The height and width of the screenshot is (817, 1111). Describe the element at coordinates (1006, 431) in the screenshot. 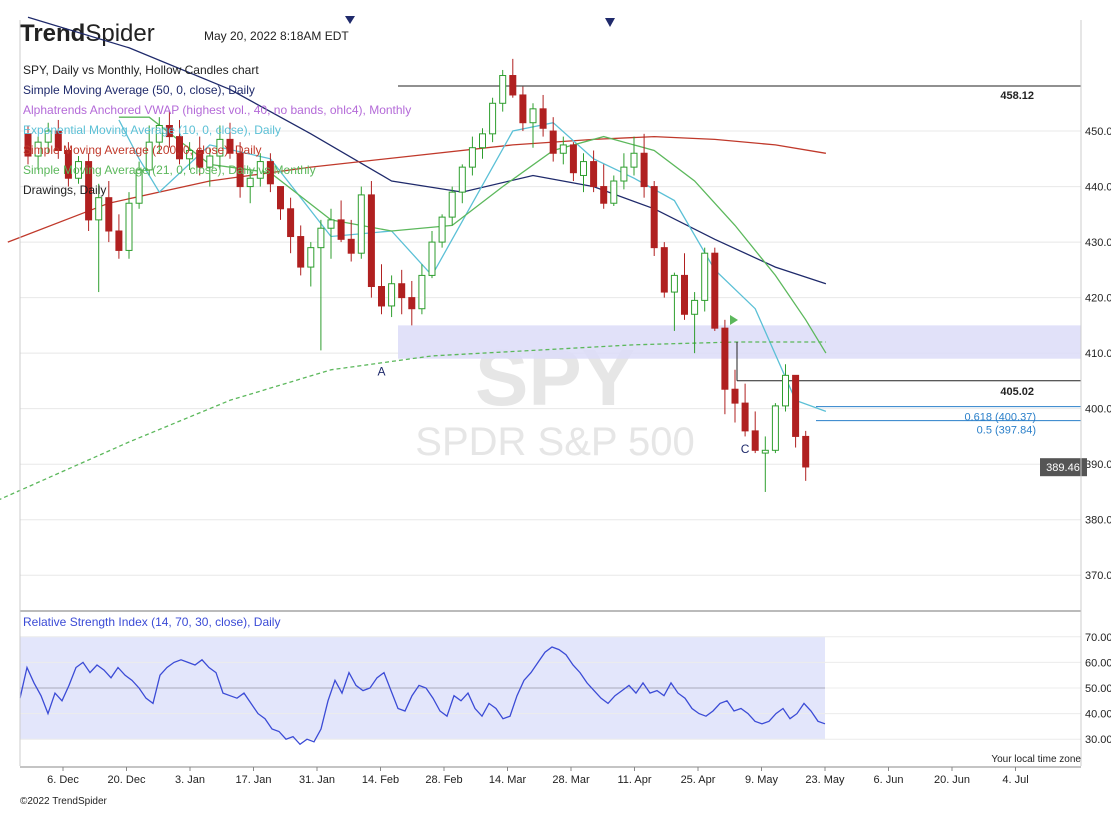

I see `fib-label-05: 0.5 (397.84)` at that location.